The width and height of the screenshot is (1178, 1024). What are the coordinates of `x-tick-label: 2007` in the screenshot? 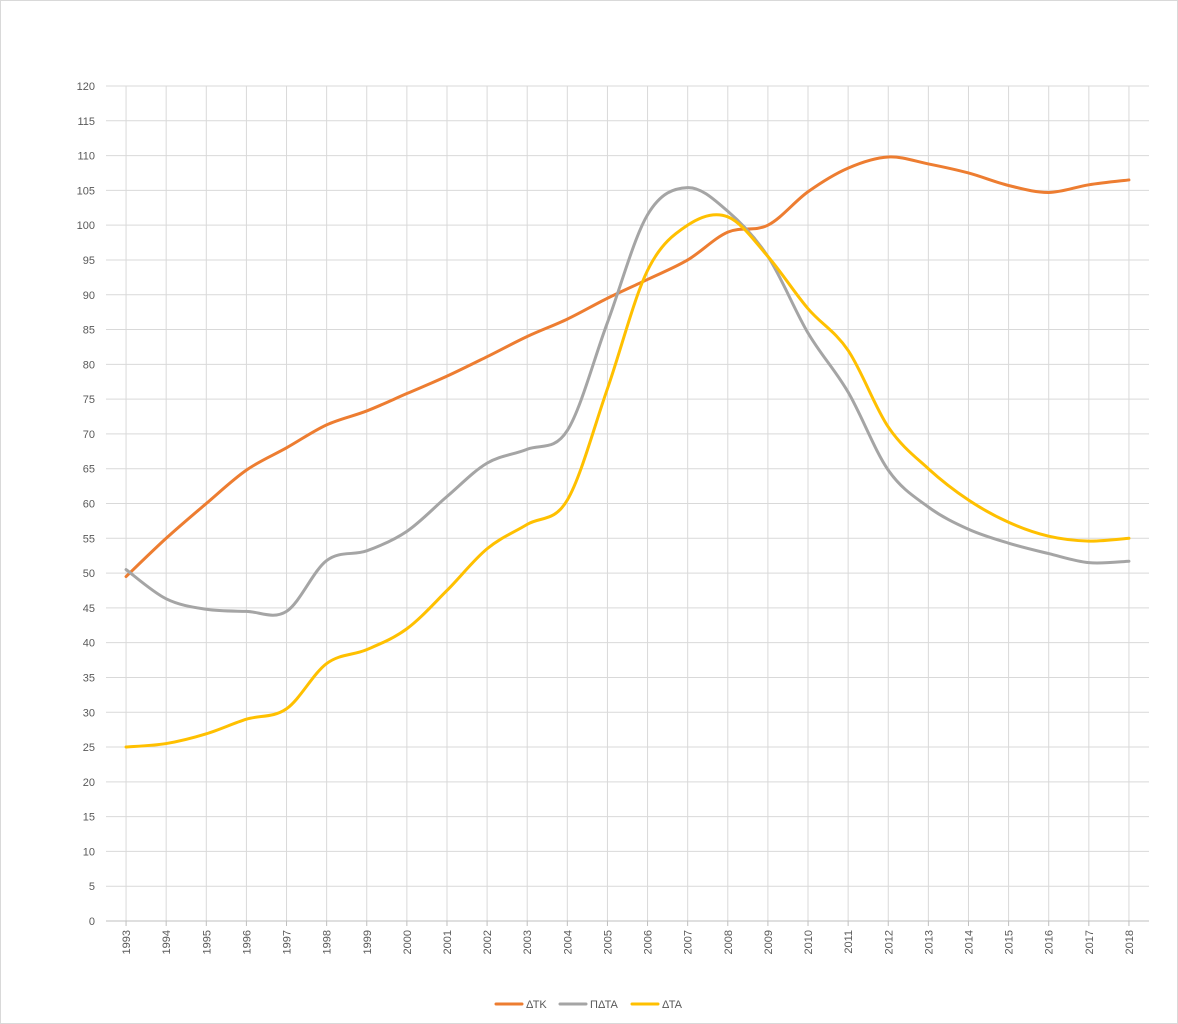 It's located at (689, 942).